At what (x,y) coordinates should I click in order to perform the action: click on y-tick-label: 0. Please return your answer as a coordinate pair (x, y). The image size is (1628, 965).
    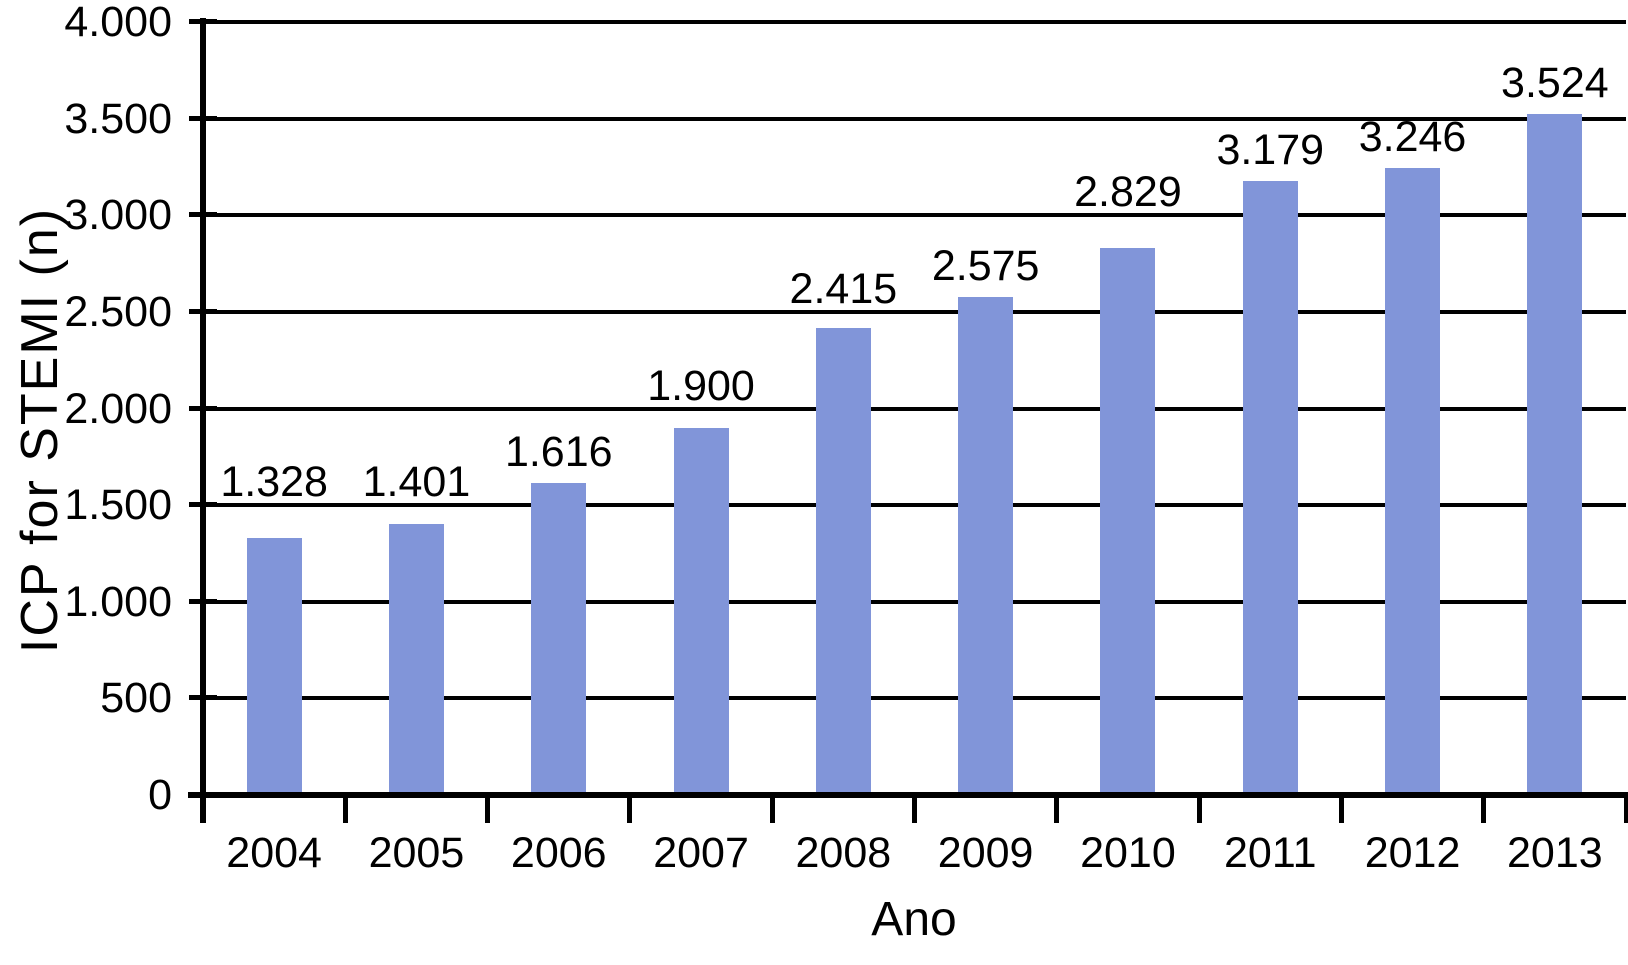
    Looking at the image, I should click on (160, 795).